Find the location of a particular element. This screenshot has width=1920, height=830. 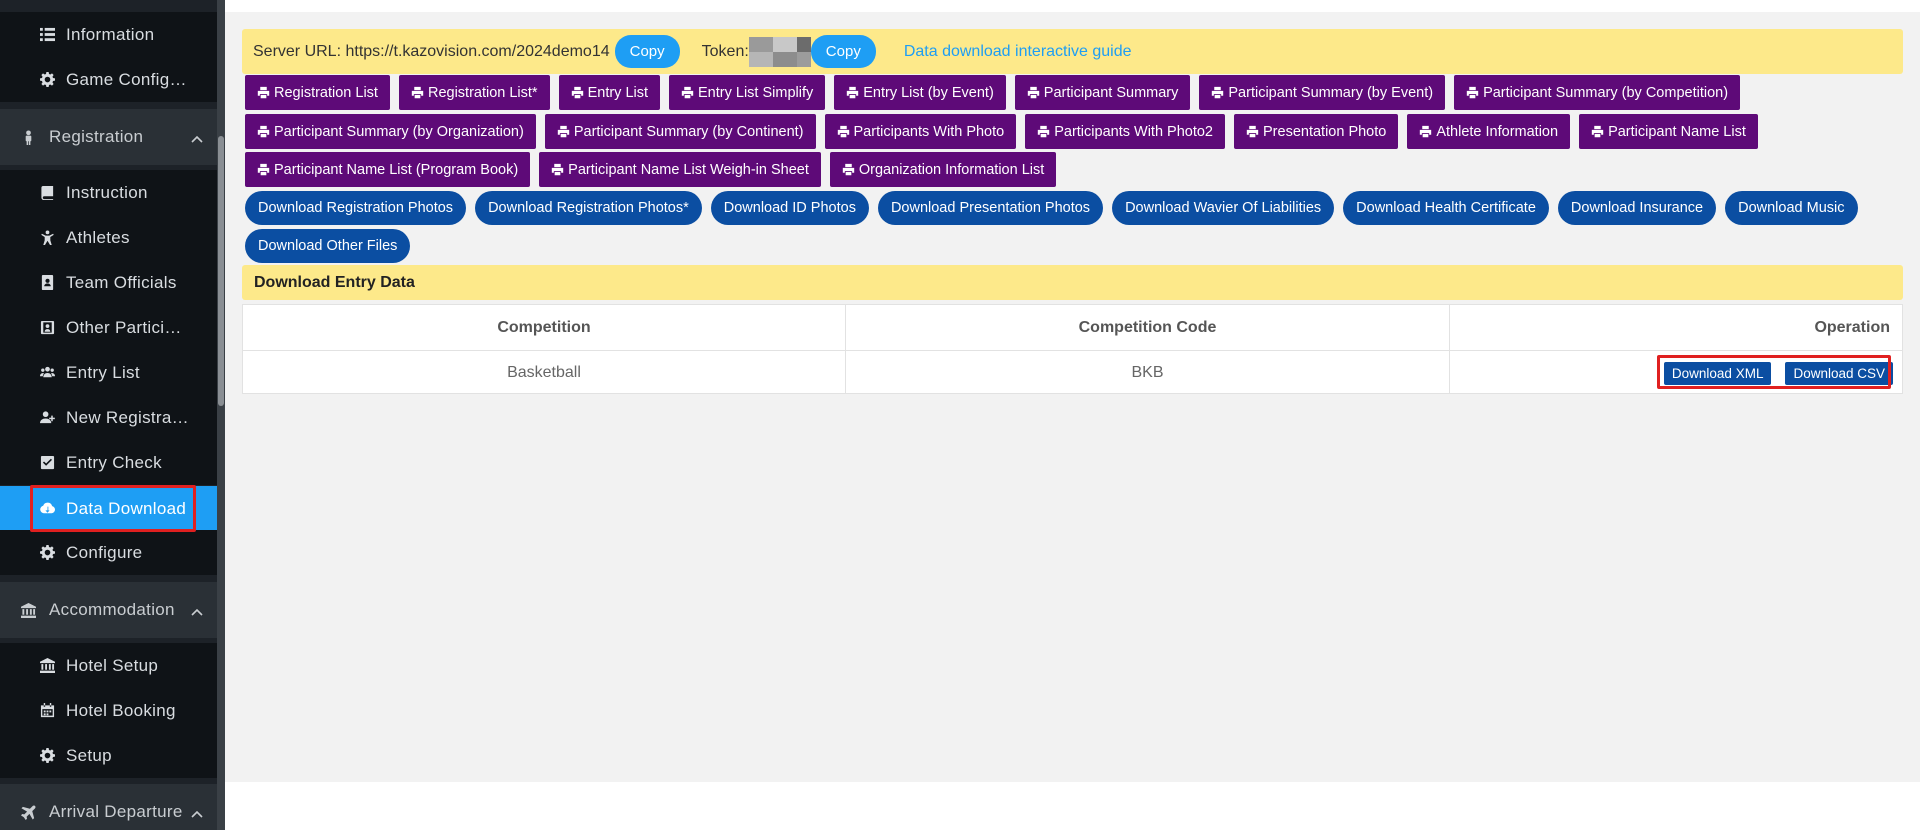

sidebar-item-label: Athletes is located at coordinates (98, 237).